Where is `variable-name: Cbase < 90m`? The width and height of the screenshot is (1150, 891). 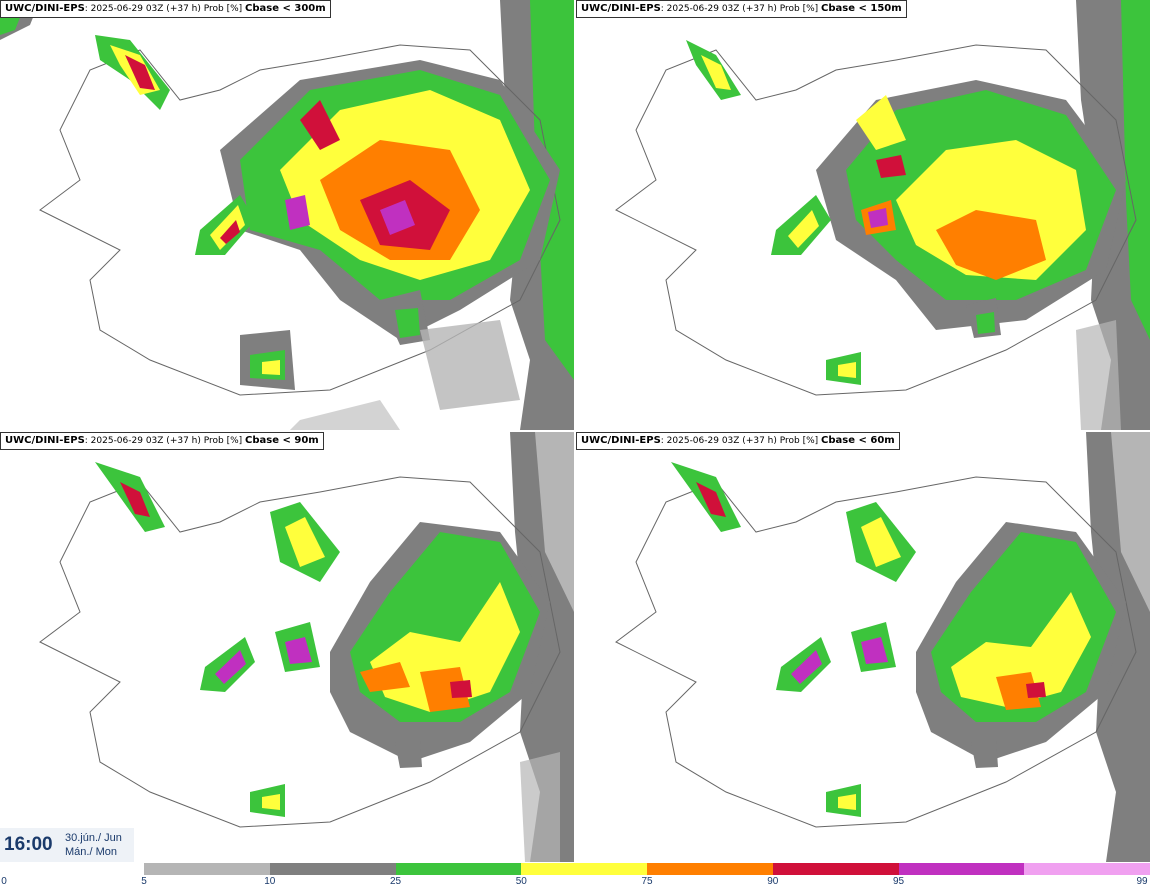
variable-name: Cbase < 90m is located at coordinates (282, 440).